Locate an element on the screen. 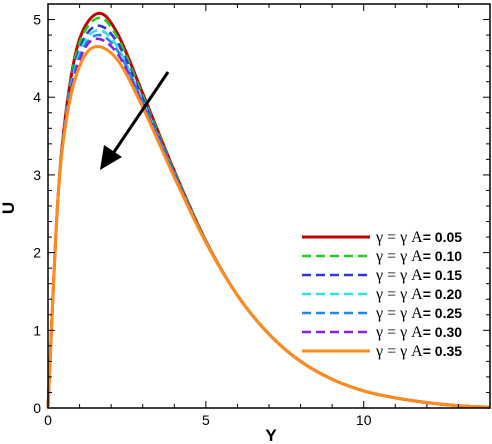  legend-entry-2: γ = γ A= 0.10 is located at coordinates (418, 256).